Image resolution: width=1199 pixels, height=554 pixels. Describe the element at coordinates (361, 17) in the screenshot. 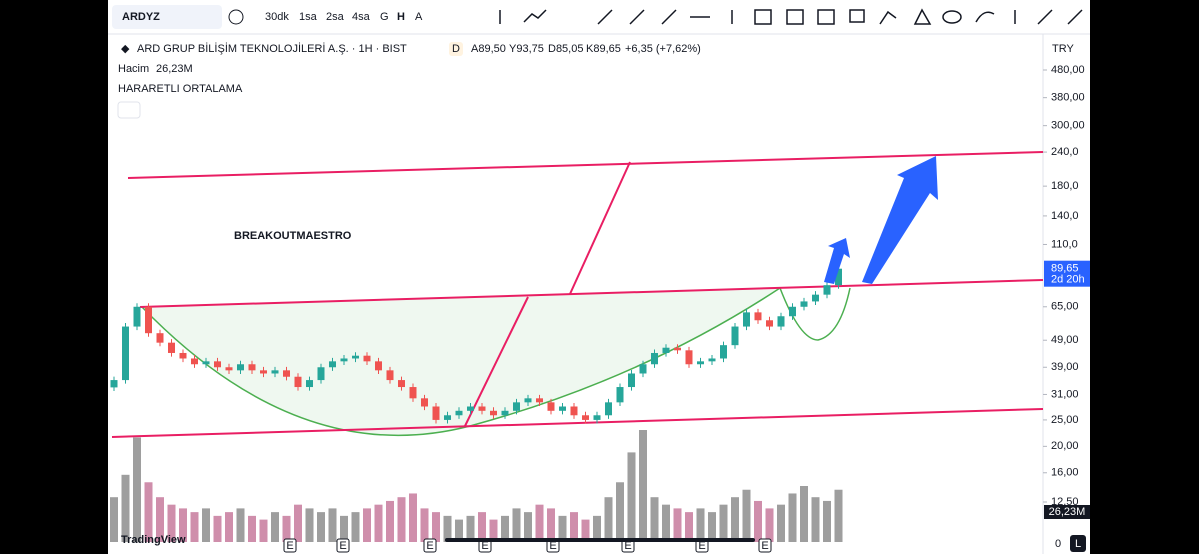

I see `interval-button: 4sa` at that location.